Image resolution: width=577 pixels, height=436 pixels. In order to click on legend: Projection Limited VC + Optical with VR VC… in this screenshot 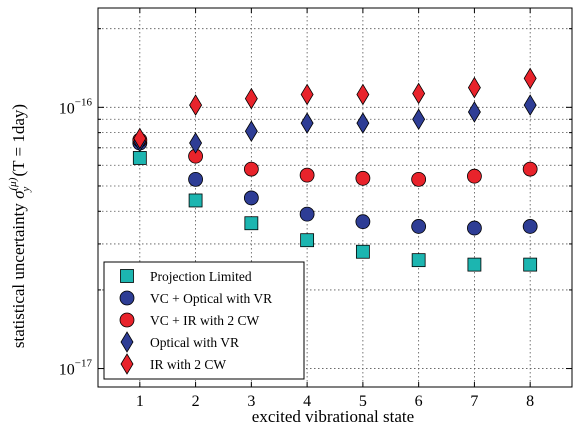, I will do `click(204, 320)`.